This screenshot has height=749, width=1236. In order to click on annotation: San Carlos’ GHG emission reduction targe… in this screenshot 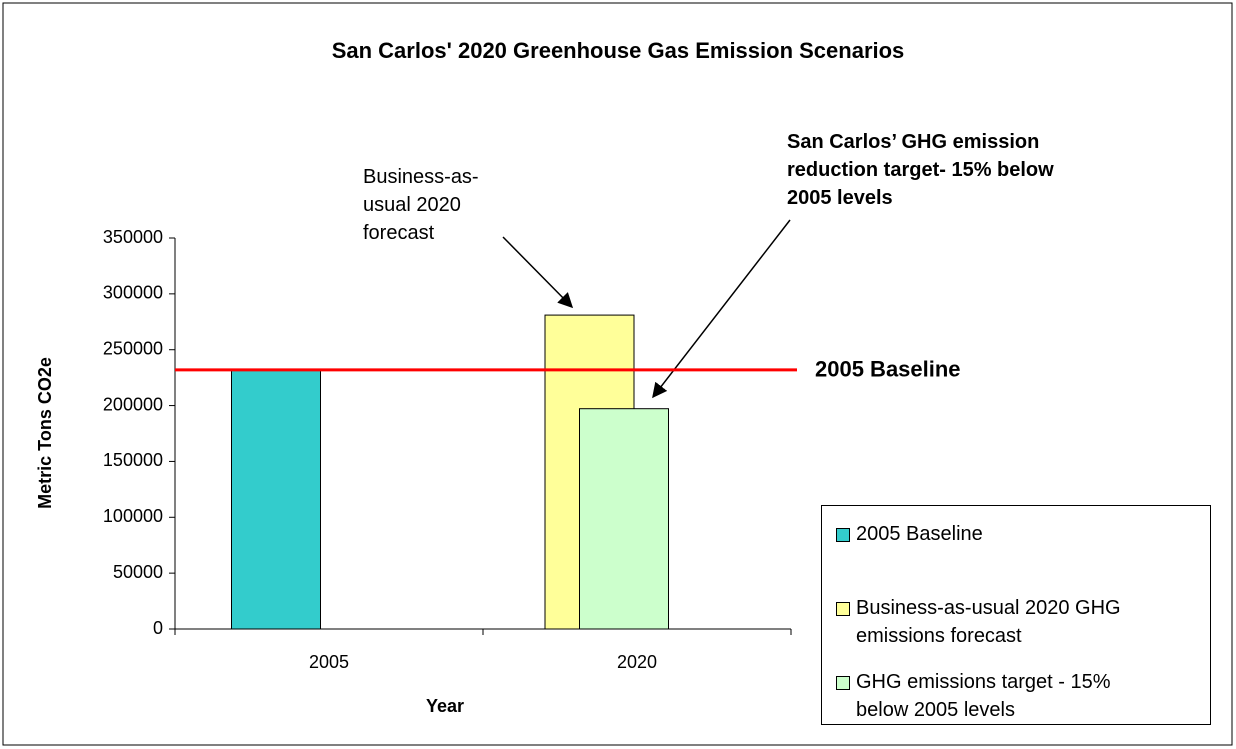, I will do `click(920, 170)`.